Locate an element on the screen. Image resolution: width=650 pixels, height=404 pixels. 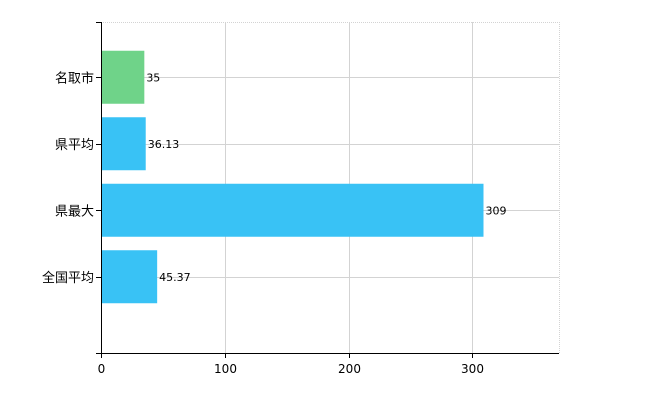
category-label: 名取市 is located at coordinates (74, 78).